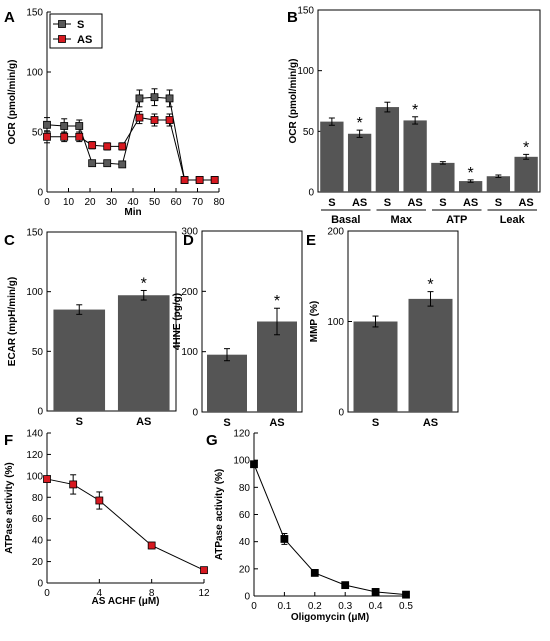  What do you see at coordinates (9, 240) in the screenshot?
I see `panel-label: C` at bounding box center [9, 240].